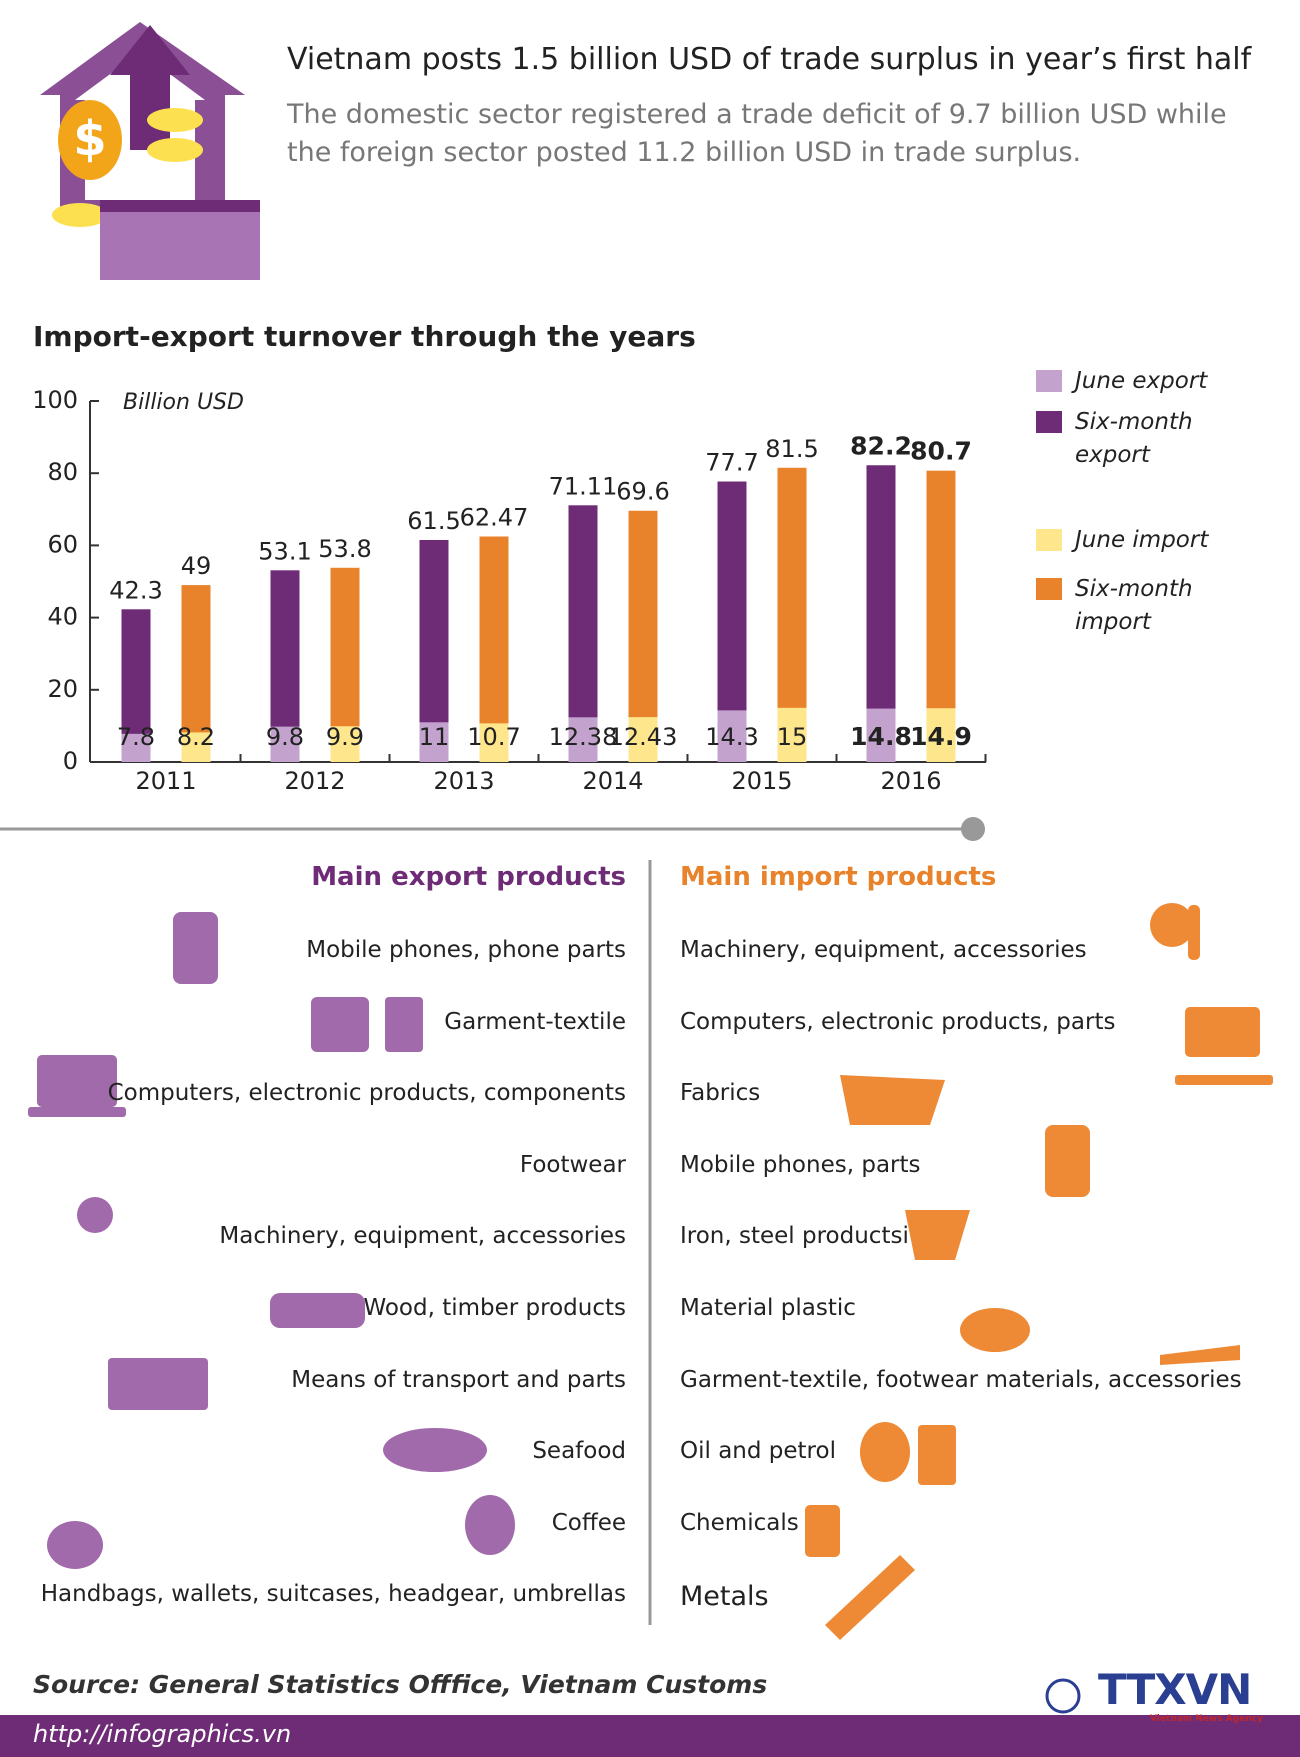  I want to click on export-item: Garment-textile, so click(535, 1021).